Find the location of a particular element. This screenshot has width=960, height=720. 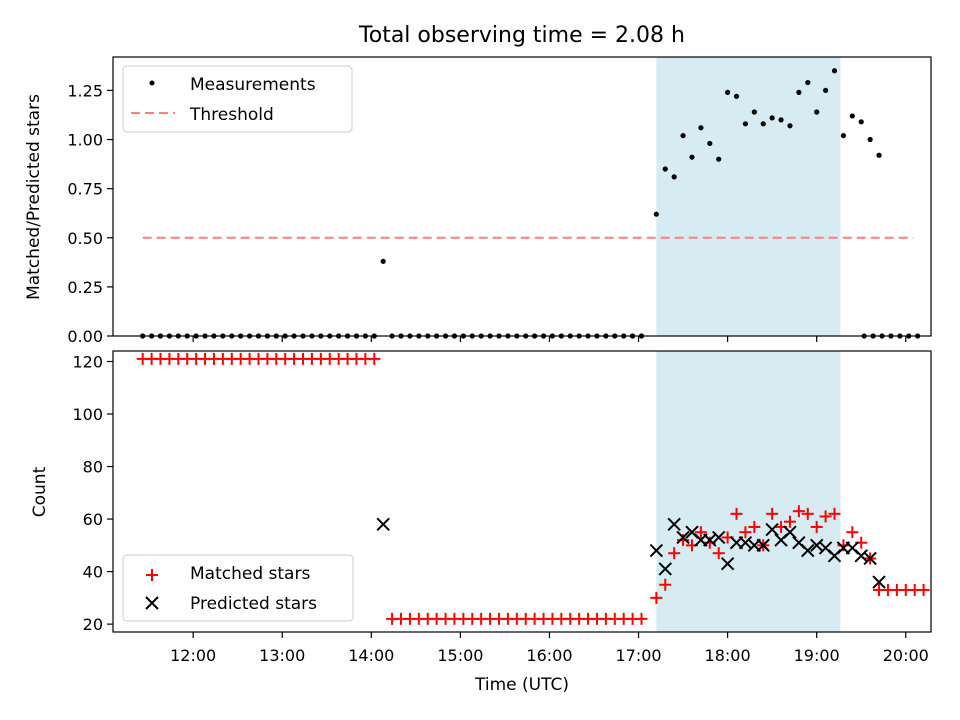

predicted-star-points is located at coordinates (631, 553).